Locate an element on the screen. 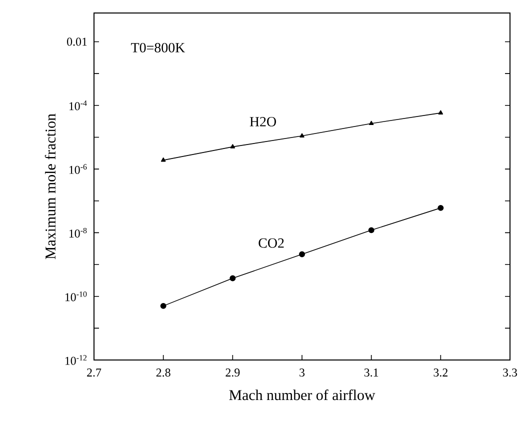  x-tick-label: 3.2 is located at coordinates (441, 372).